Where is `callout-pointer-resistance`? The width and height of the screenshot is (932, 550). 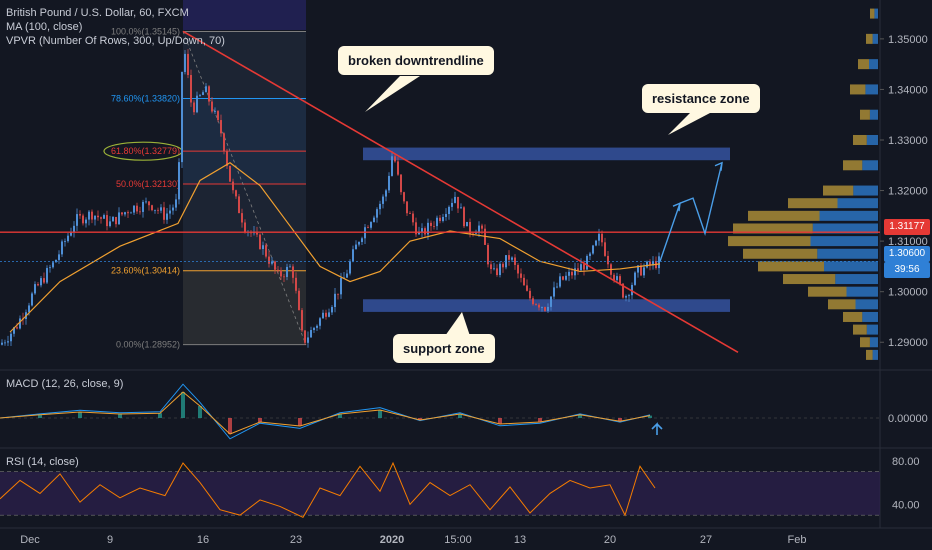 callout-pointer-resistance is located at coordinates (689, 124).